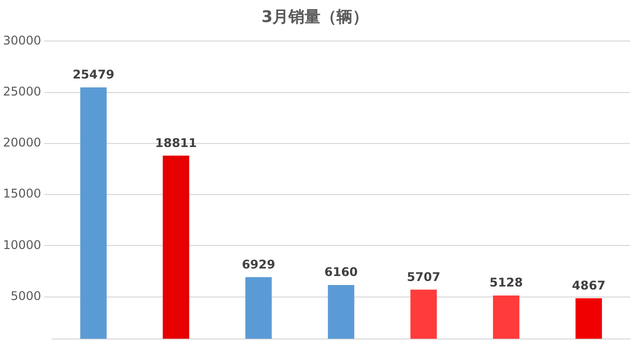 Image resolution: width=640 pixels, height=349 pixels. What do you see at coordinates (589, 285) in the screenshot?
I see `data-label: 4867` at bounding box center [589, 285].